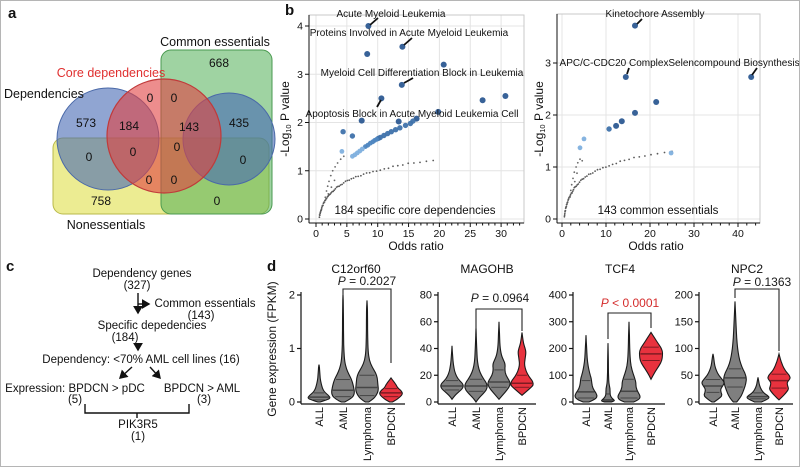 This screenshot has width=800, height=467. I want to click on venn-count-common-only: 668, so click(219, 63).